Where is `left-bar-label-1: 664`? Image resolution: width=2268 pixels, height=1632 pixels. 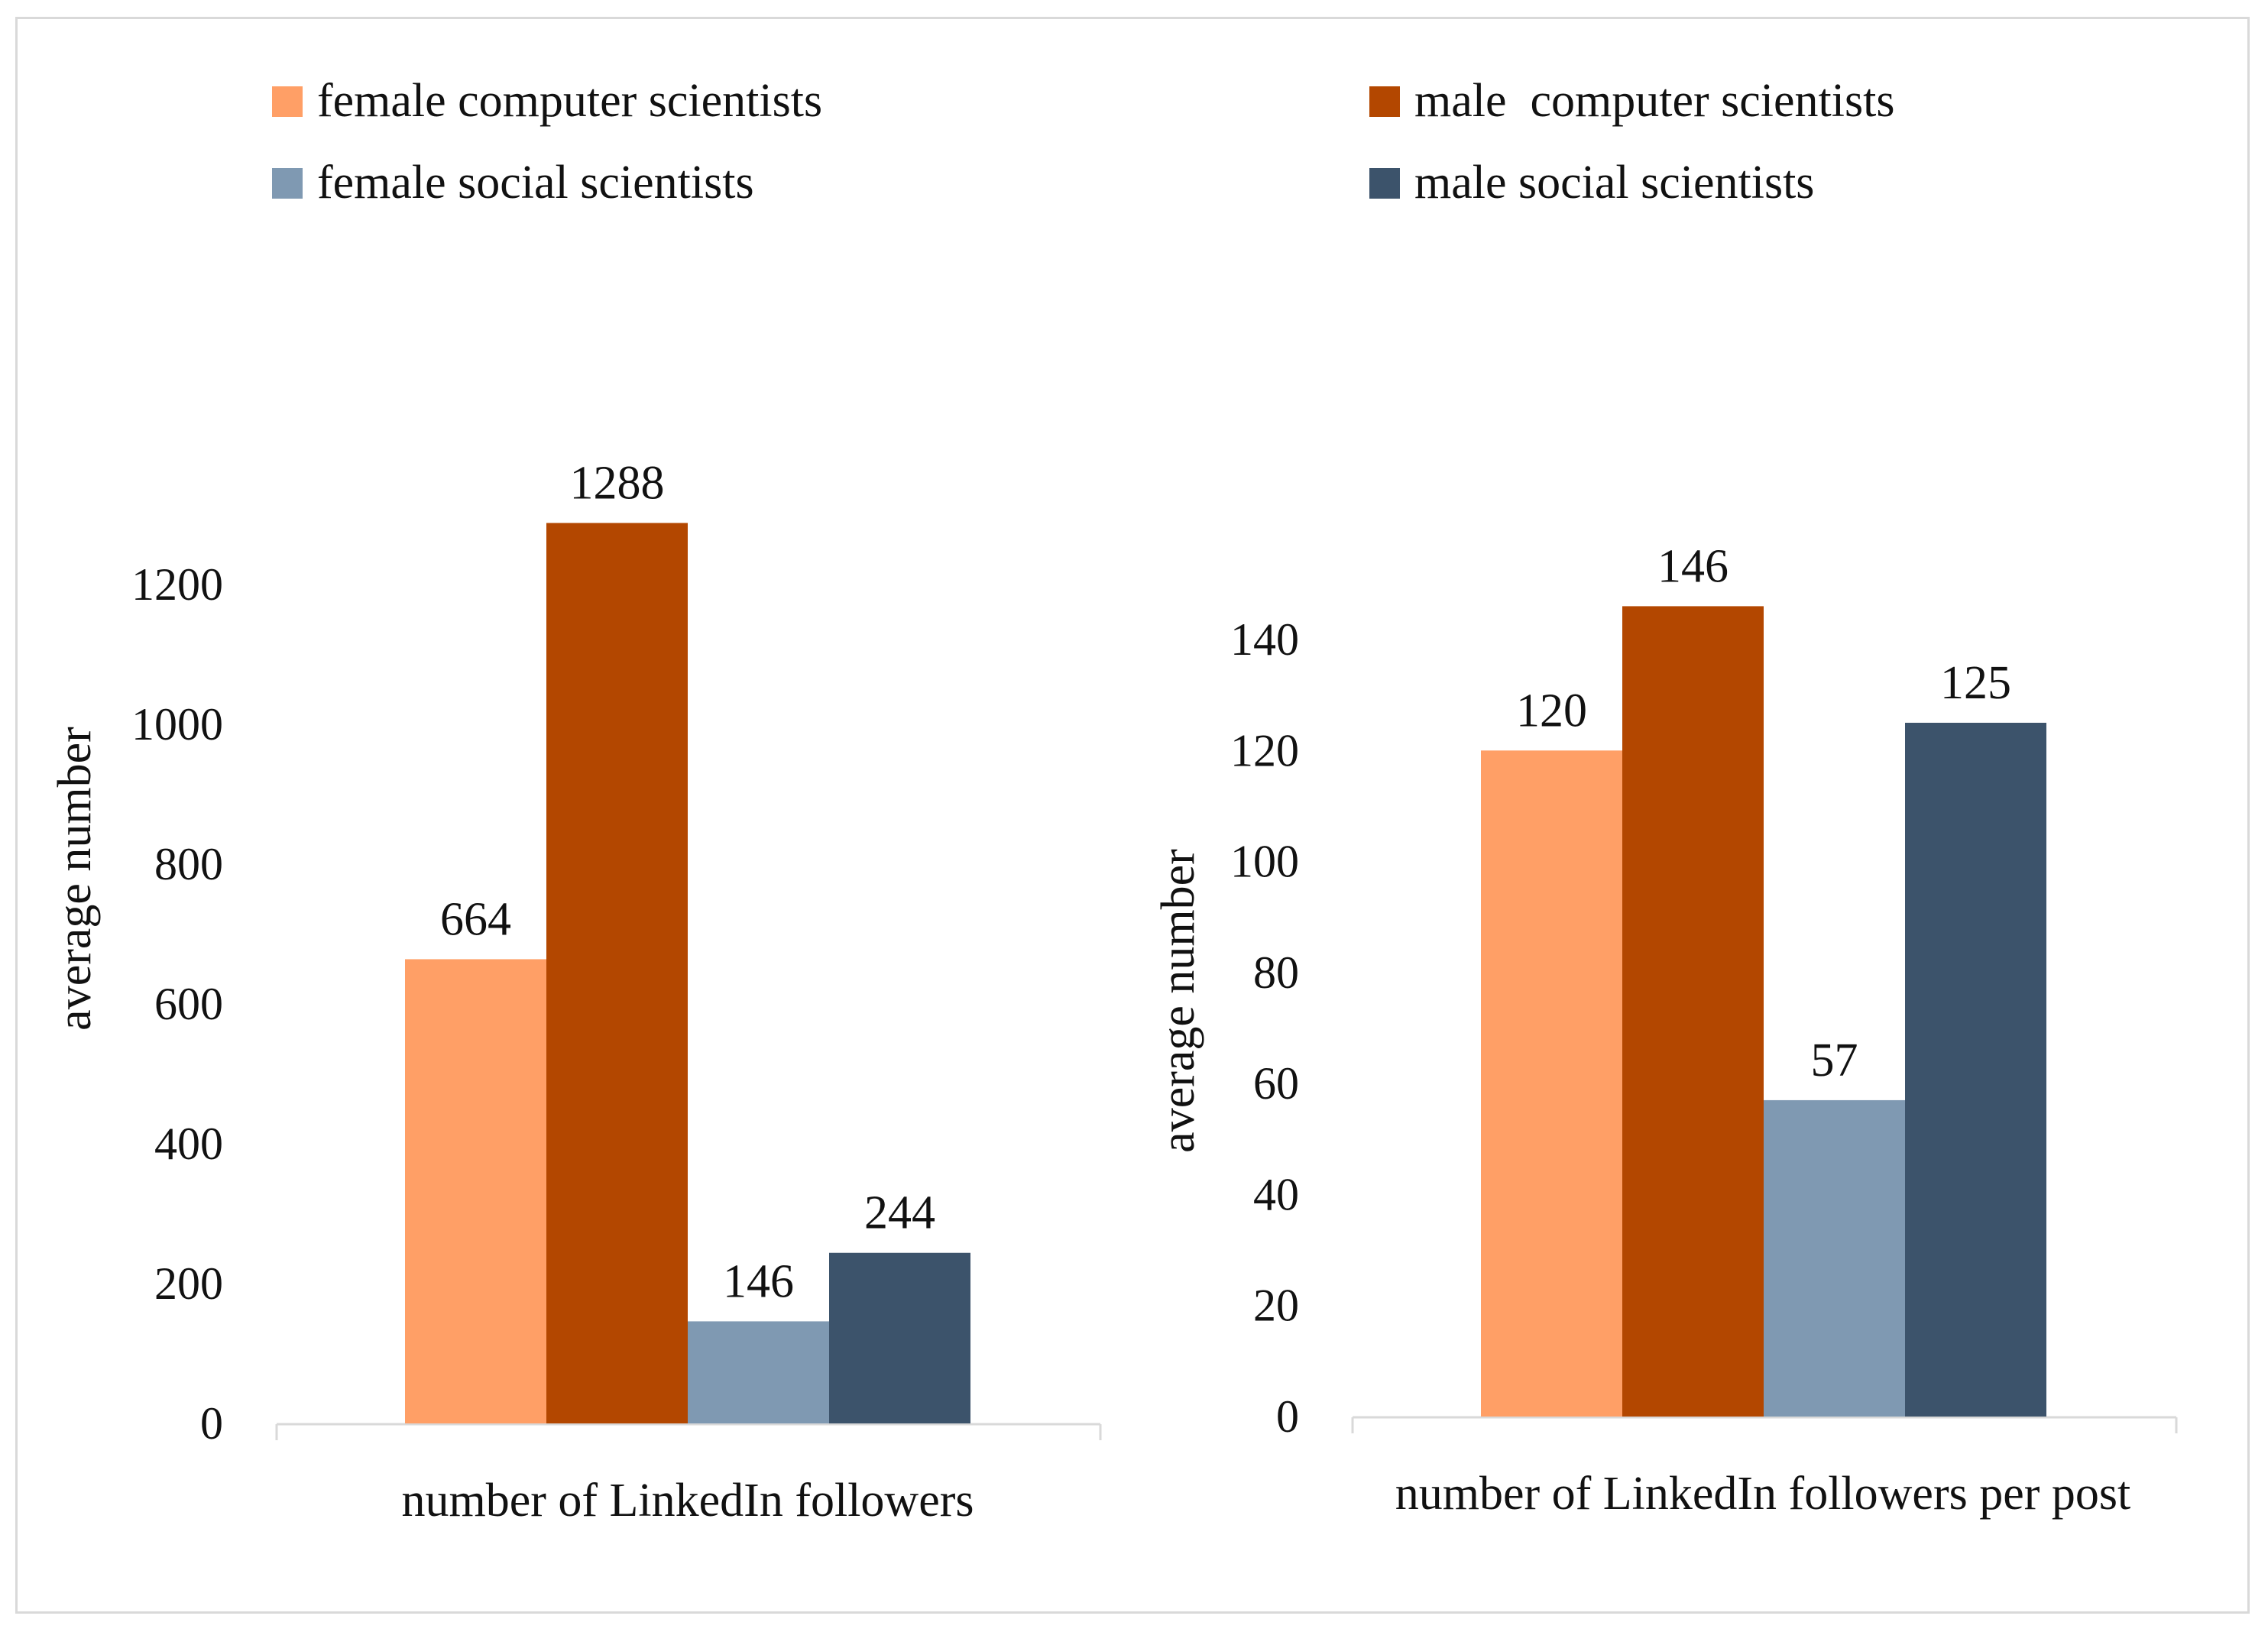 left-bar-label-1: 664 is located at coordinates (475, 919).